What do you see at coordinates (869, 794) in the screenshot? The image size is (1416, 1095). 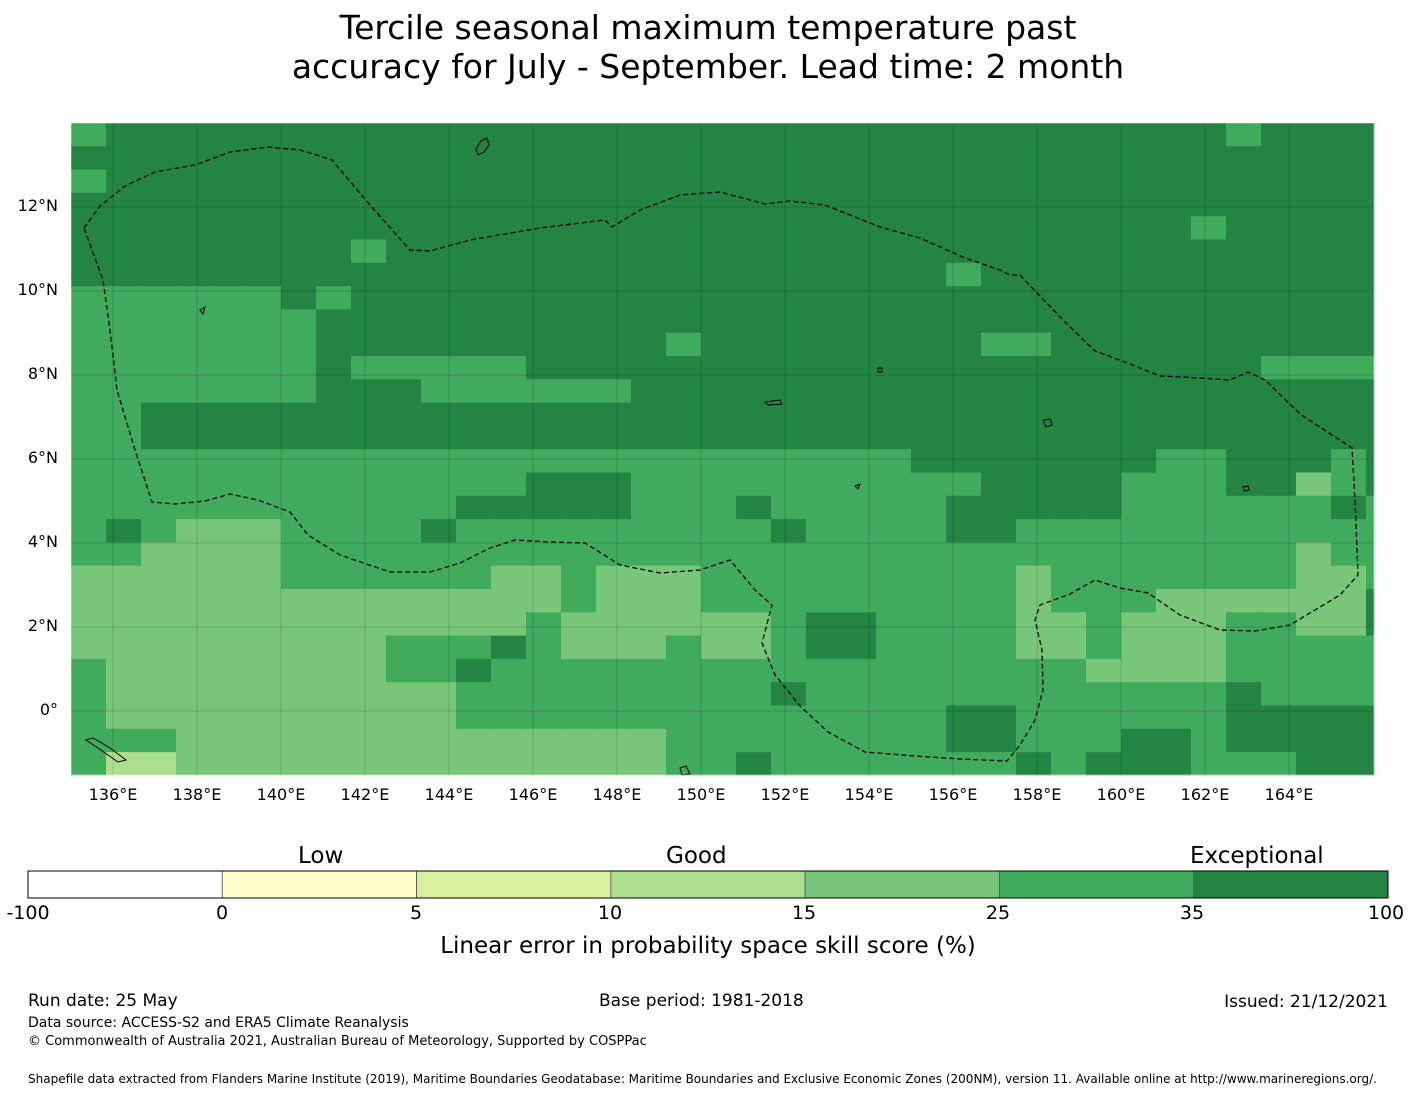 I see `lon-label-154e: 154°E` at bounding box center [869, 794].